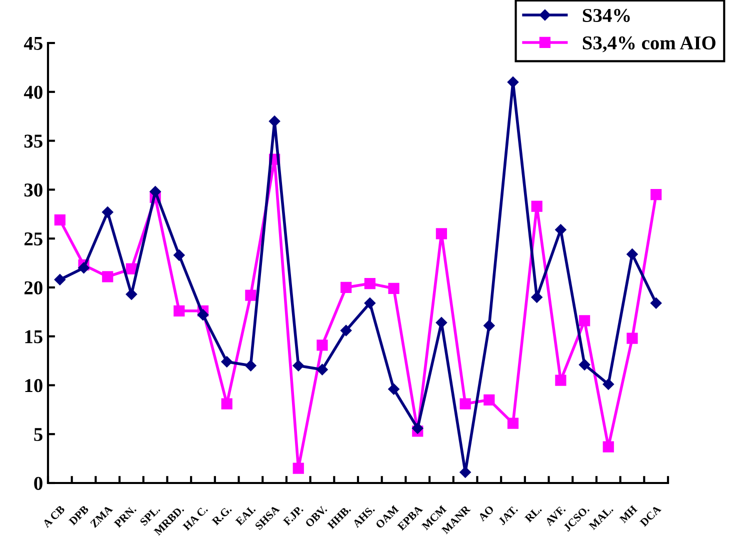 The image size is (732, 543). Describe the element at coordinates (533, 514) in the screenshot. I see `x-tick-label: RL.` at that location.